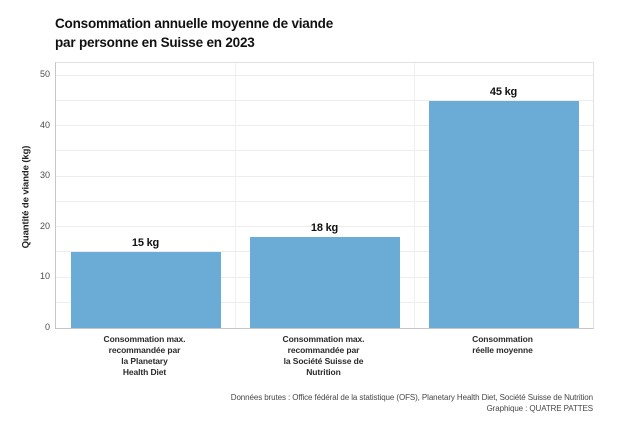  Describe the element at coordinates (502, 344) in the screenshot. I see `x-tick-label: Consommation réelle moyenne` at that location.